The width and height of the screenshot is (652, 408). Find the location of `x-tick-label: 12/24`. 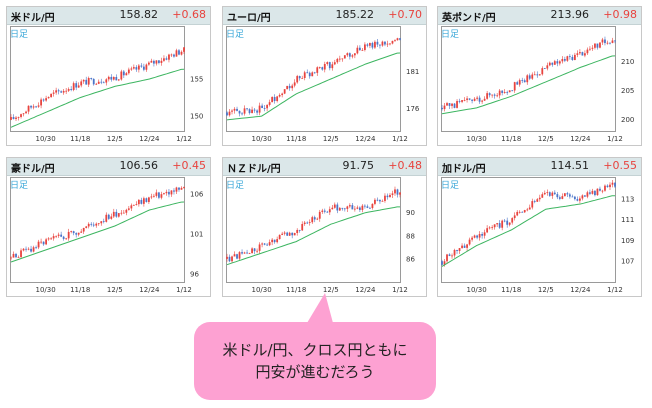

x-tick-label: 12/24 is located at coordinates (149, 139).